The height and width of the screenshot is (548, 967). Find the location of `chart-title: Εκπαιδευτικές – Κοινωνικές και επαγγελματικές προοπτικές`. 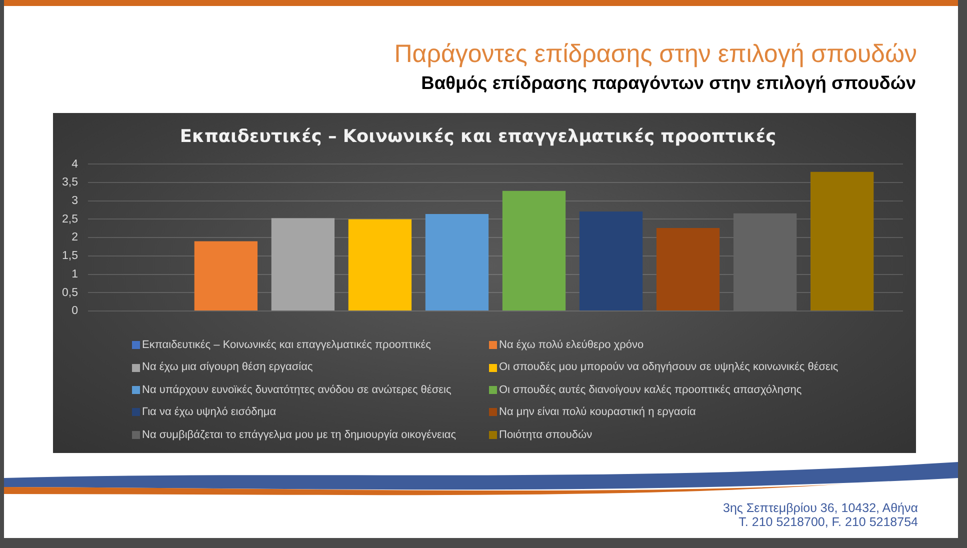

chart-title: Εκπαιδευτικές – Κοινωνικές και επαγγελματικές προοπτικές is located at coordinates (478, 137).